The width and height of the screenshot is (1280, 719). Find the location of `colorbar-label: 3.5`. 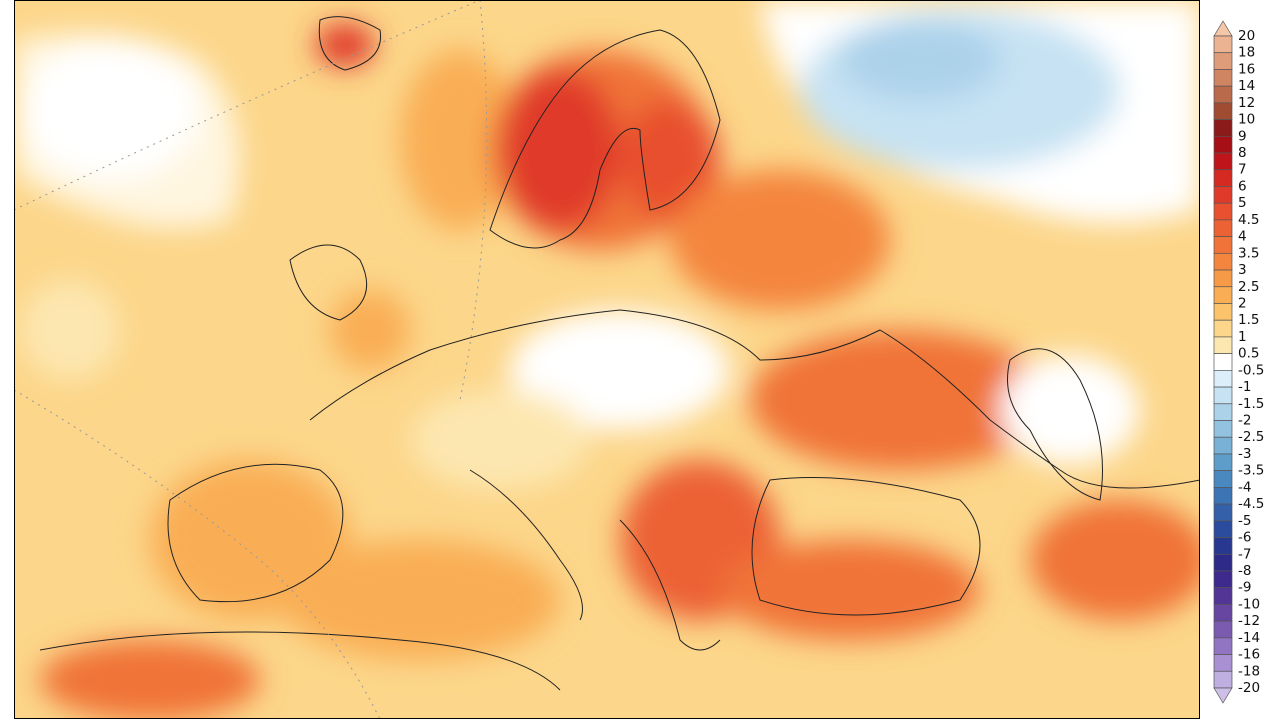

colorbar-label: 3.5 is located at coordinates (1248, 253).